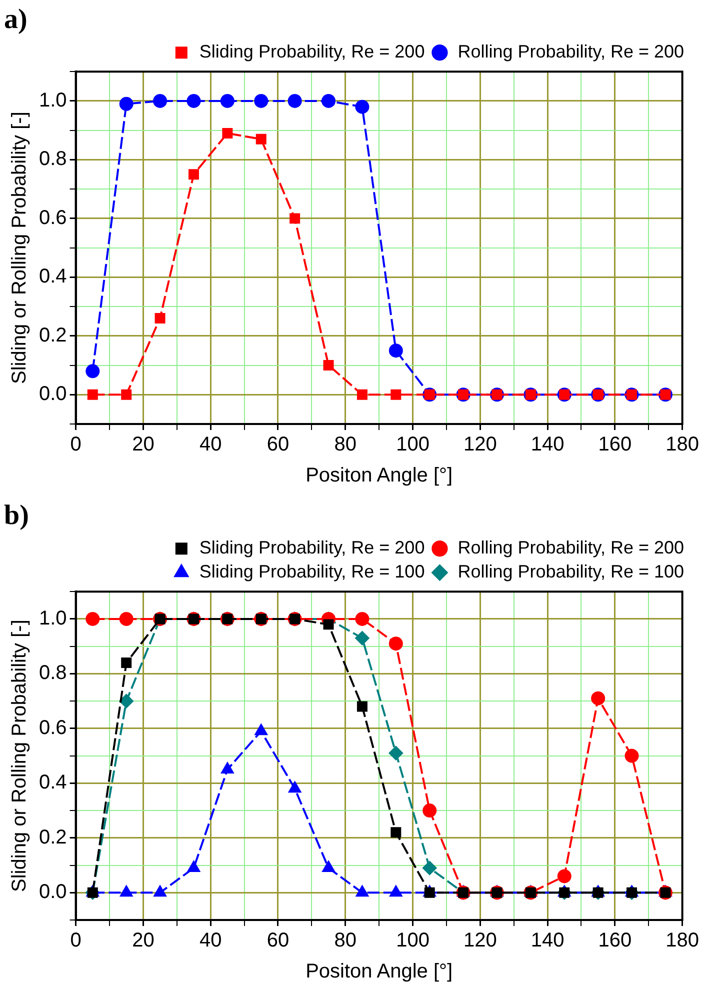  Describe the element at coordinates (571, 572) in the screenshot. I see `legend-label: Rolling Probability, Re = 100` at that location.